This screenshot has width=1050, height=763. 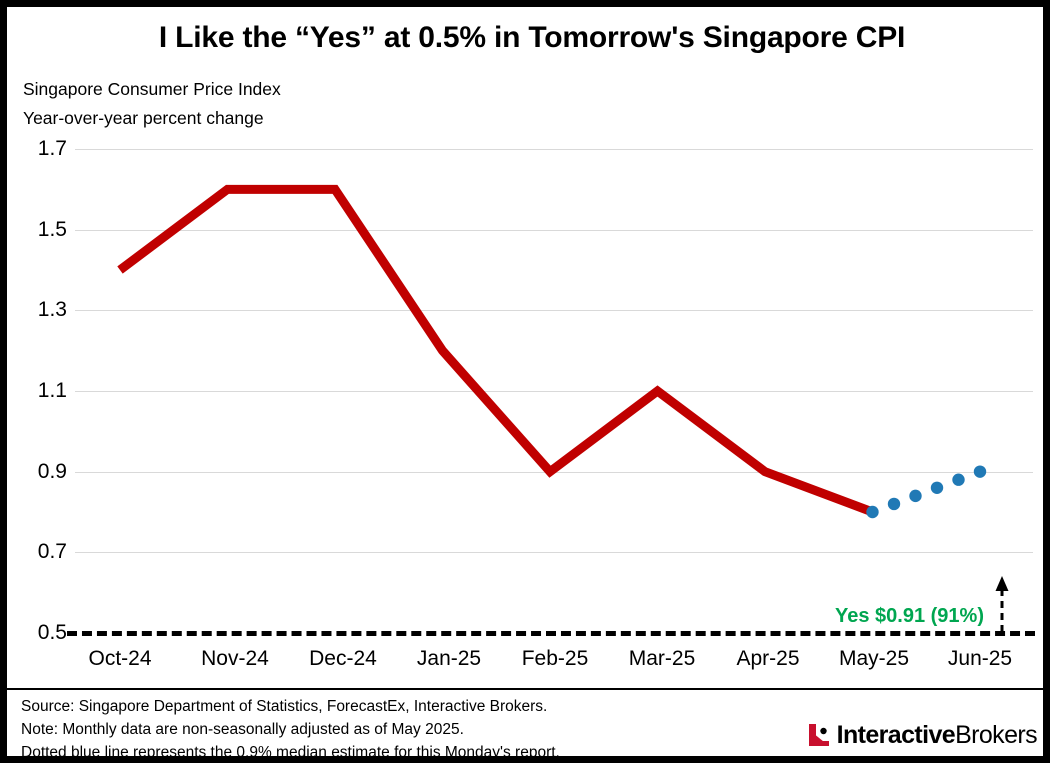 What do you see at coordinates (52, 632) in the screenshot?
I see `ytick-label: 0.5` at bounding box center [52, 632].